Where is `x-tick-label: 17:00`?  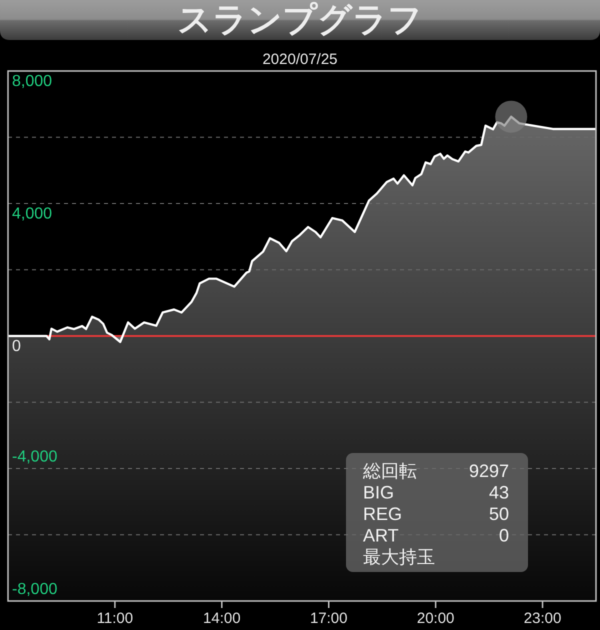 x-tick-label: 17:00 is located at coordinates (329, 618).